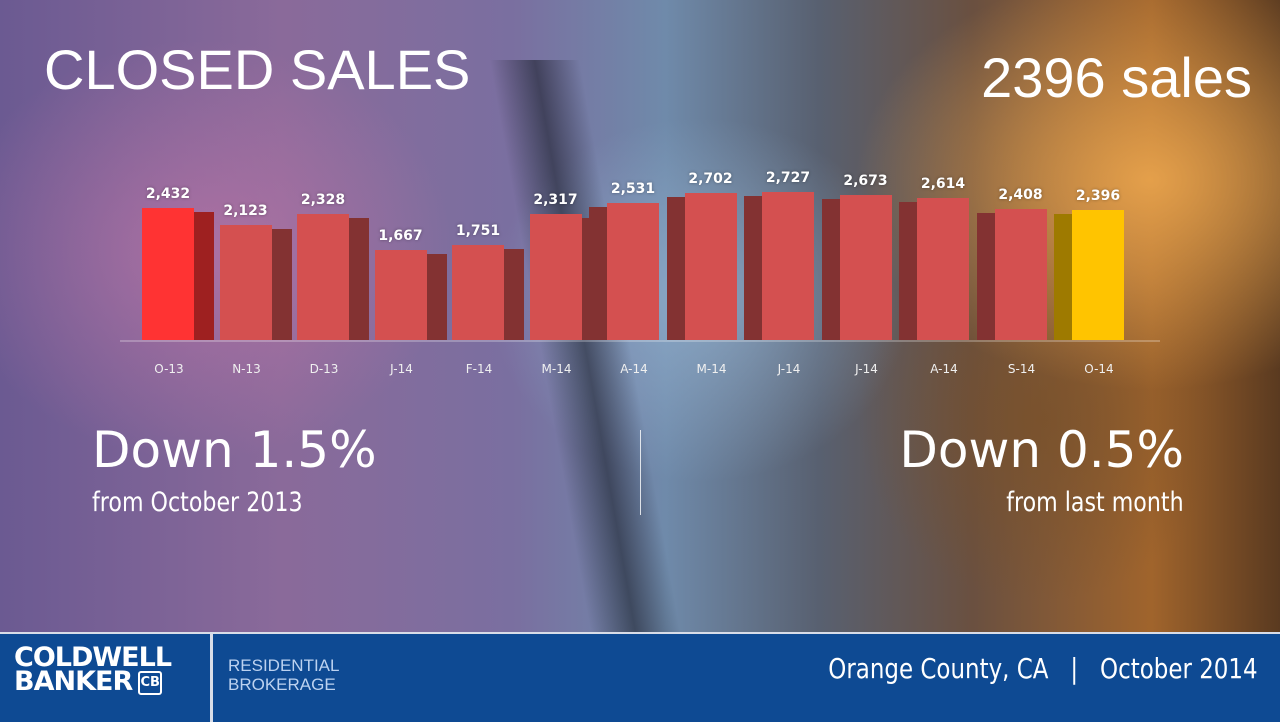  What do you see at coordinates (1098, 196) in the screenshot?
I see `bar-value-label: 2,396` at bounding box center [1098, 196].